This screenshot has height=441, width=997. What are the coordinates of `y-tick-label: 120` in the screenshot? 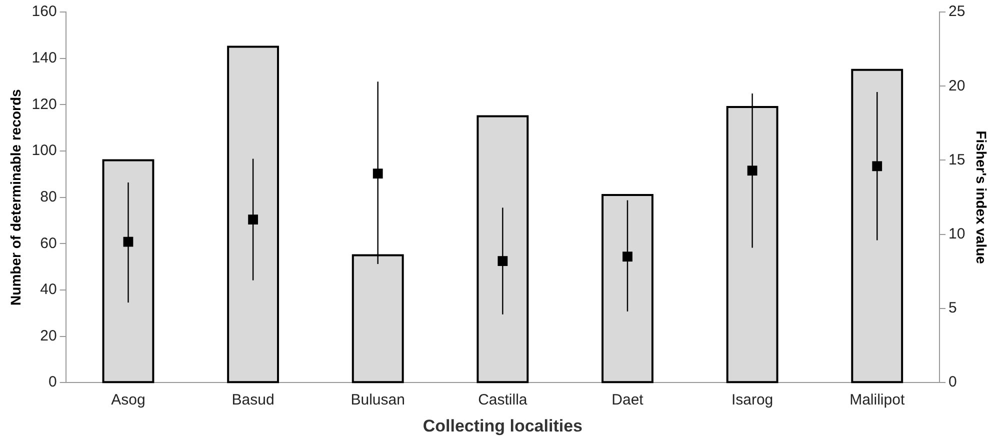 It's located at (44, 104).